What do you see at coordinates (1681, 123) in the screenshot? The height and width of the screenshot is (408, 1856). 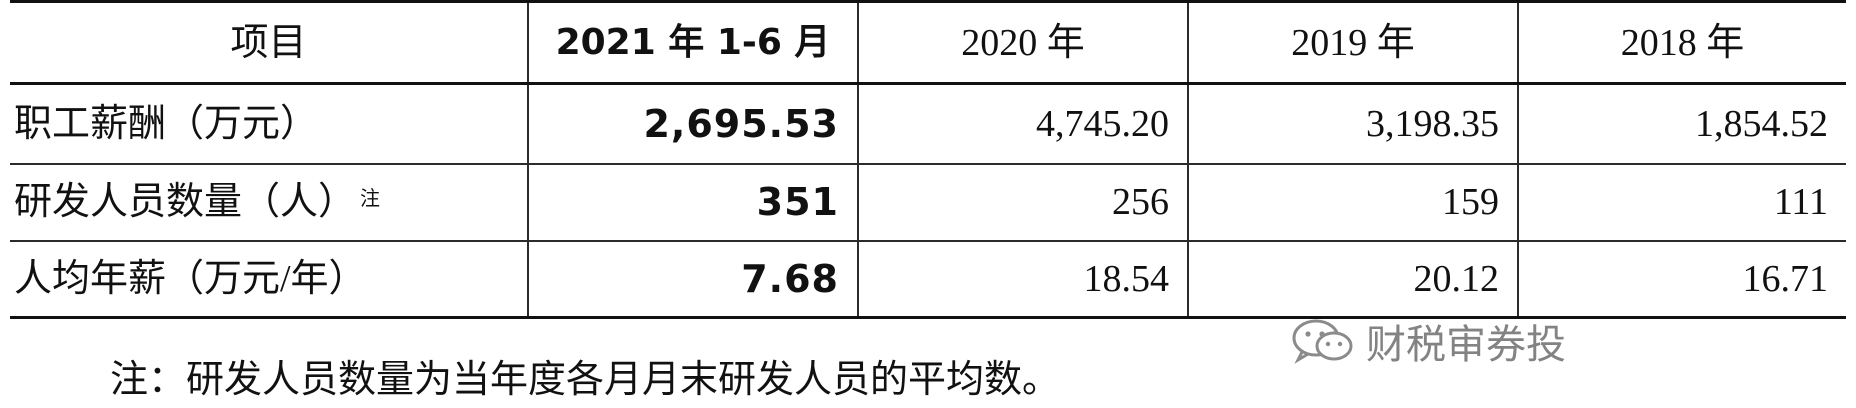 I see `cell-value: 1,854.52` at bounding box center [1681, 123].